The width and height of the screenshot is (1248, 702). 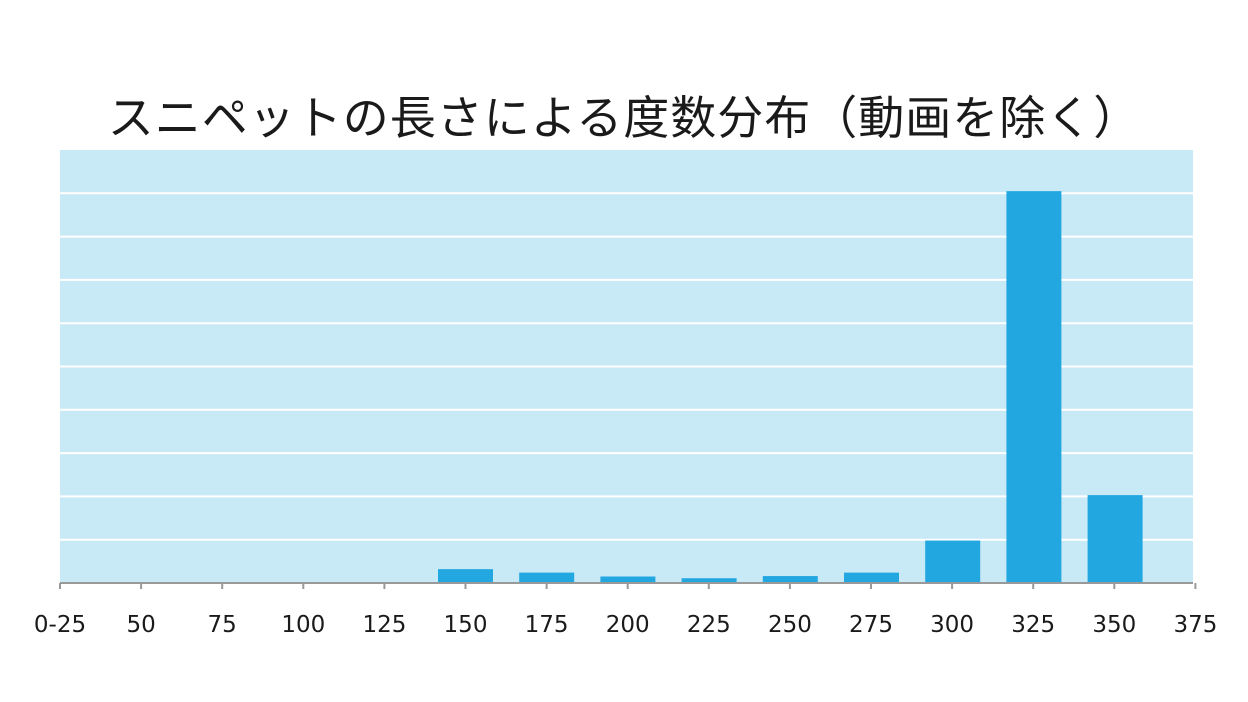 What do you see at coordinates (547, 625) in the screenshot?
I see `x-tick-label: 175` at bounding box center [547, 625].